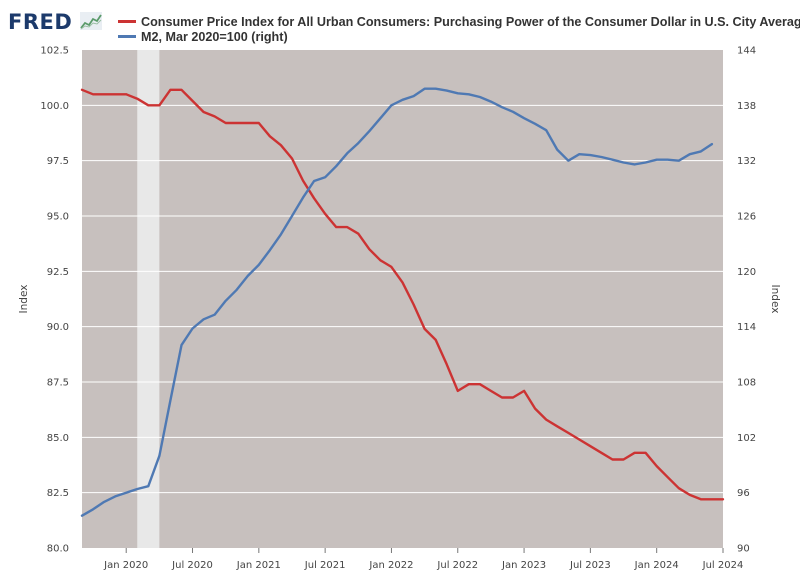 This screenshot has height=587, width=800. What do you see at coordinates (656, 565) in the screenshot?
I see `x-tick-label: Jan 2024` at bounding box center [656, 565].